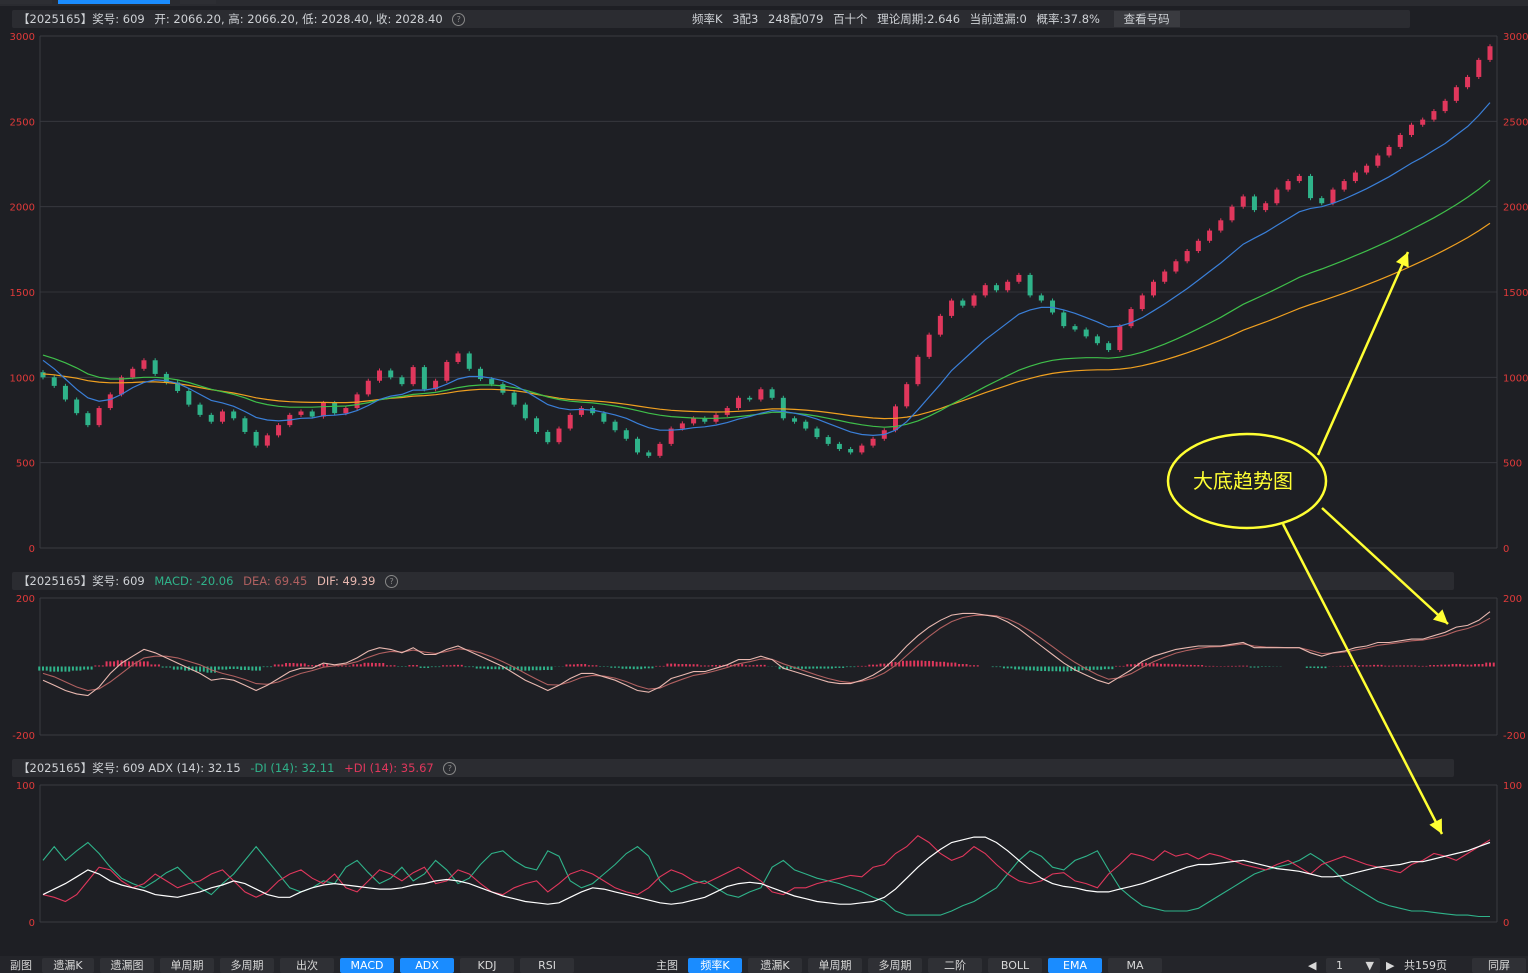  Describe the element at coordinates (114, 2) in the screenshot. I see `top-tab-active` at that location.